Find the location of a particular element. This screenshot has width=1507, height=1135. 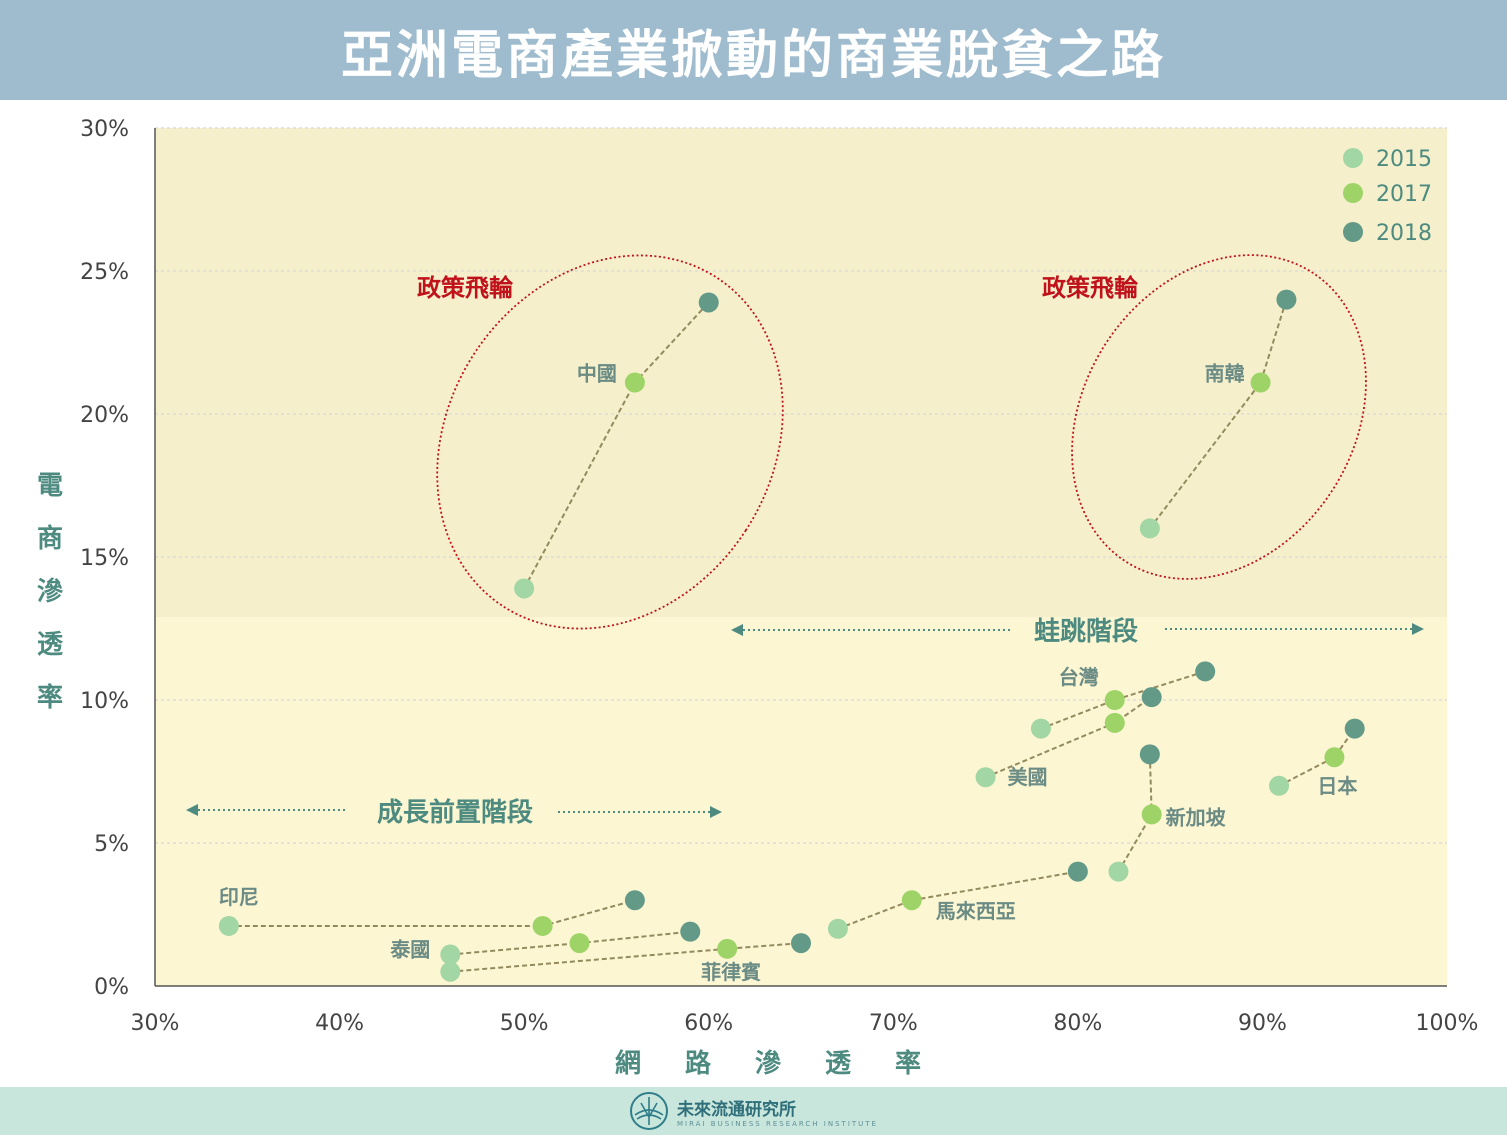

leap-stage-label: 蛙跳階段 is located at coordinates (1086, 631).